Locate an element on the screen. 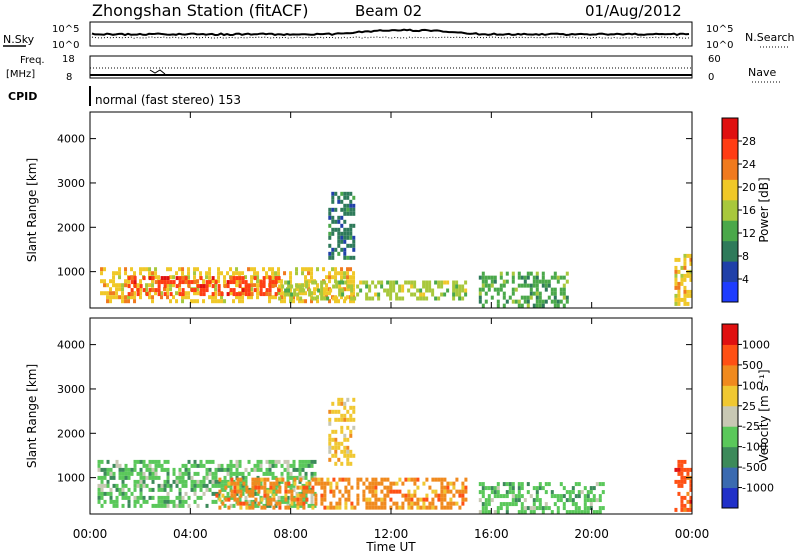 The image size is (800, 554). xtick-label: 00:00 is located at coordinates (692, 534).